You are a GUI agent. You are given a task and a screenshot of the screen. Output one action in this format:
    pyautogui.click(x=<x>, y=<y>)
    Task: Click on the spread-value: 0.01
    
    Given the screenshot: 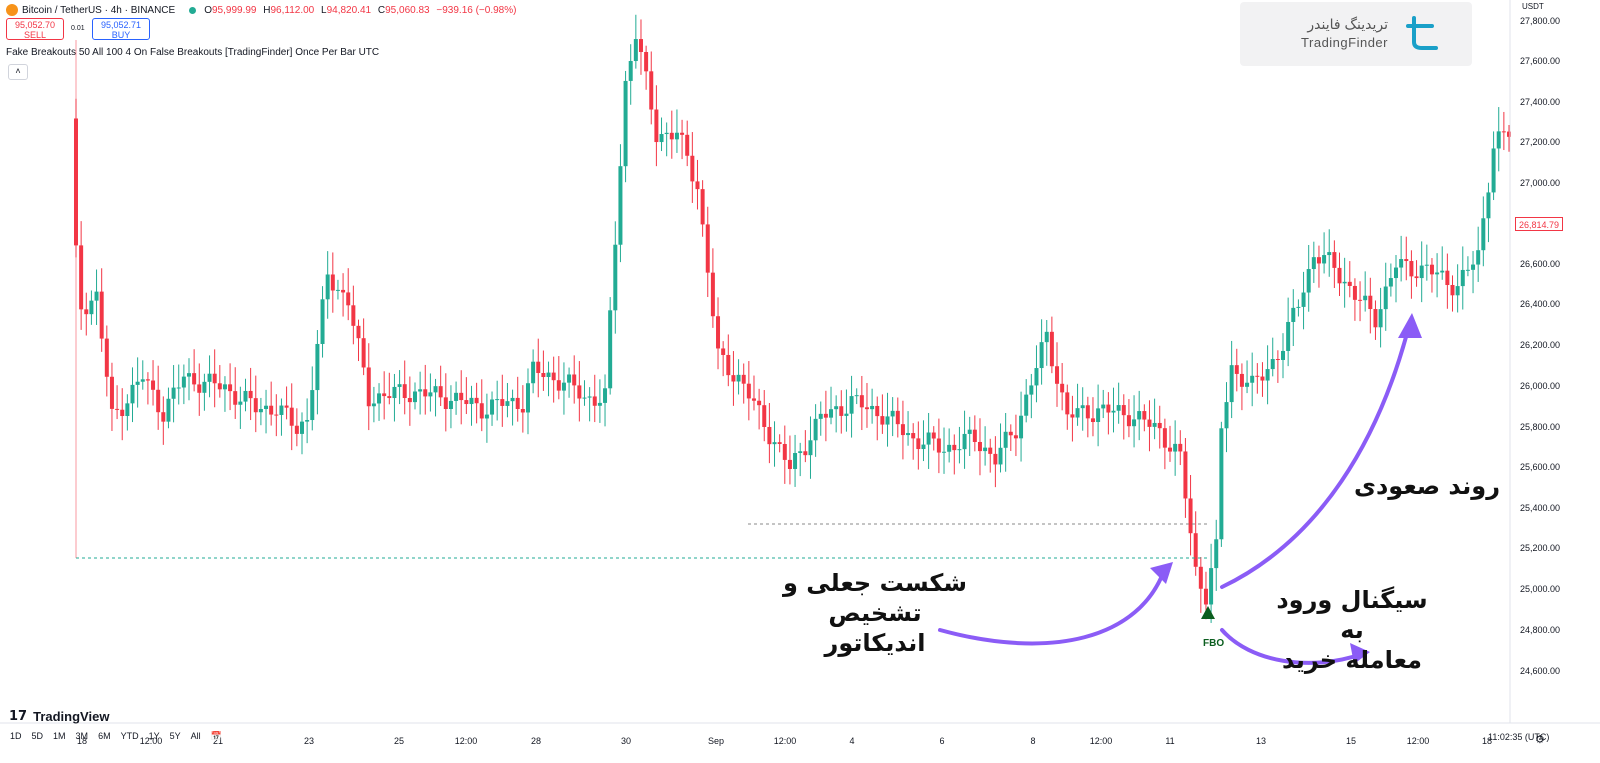 What is the action you would take?
    pyautogui.click(x=78, y=28)
    